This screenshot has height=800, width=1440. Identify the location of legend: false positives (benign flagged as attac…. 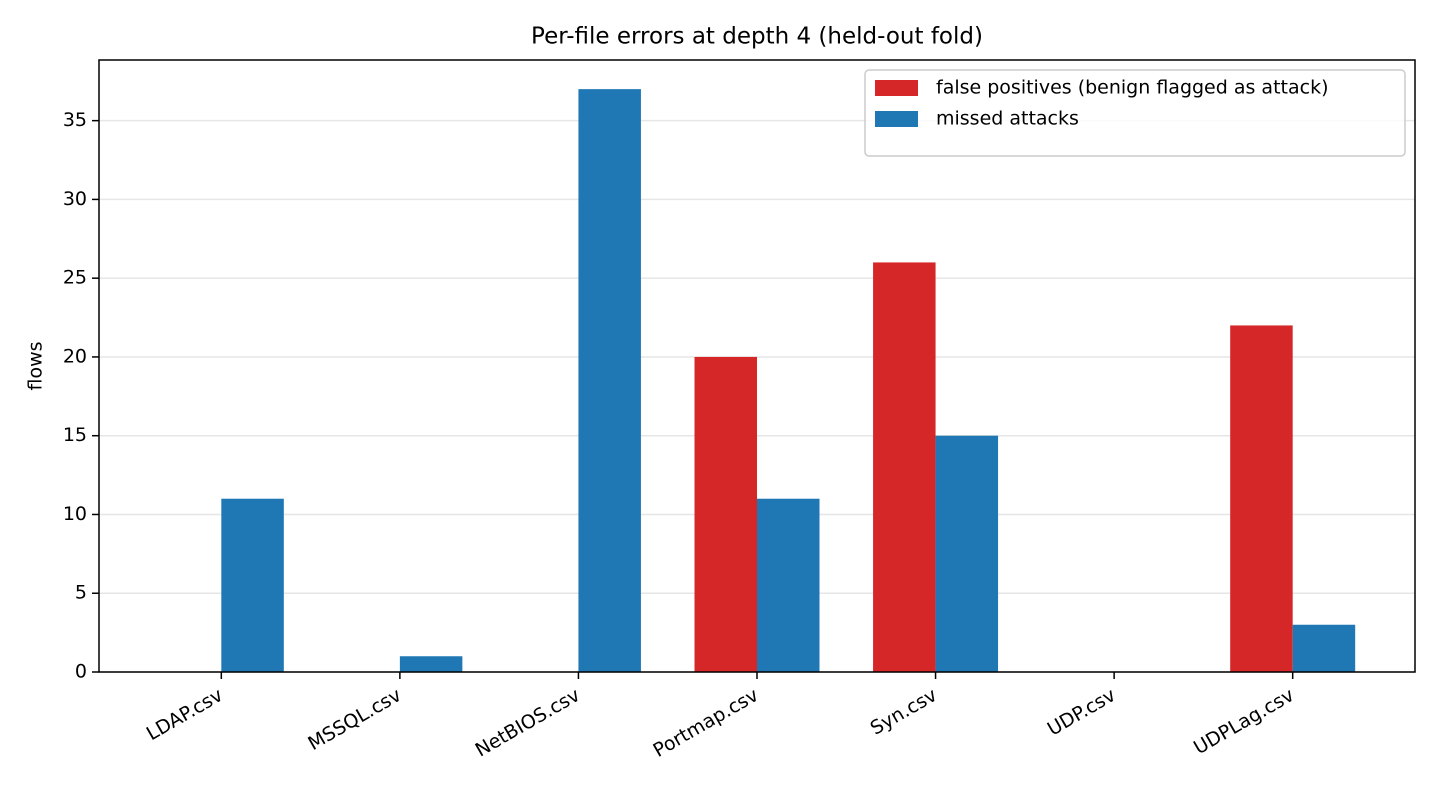
(1135, 113).